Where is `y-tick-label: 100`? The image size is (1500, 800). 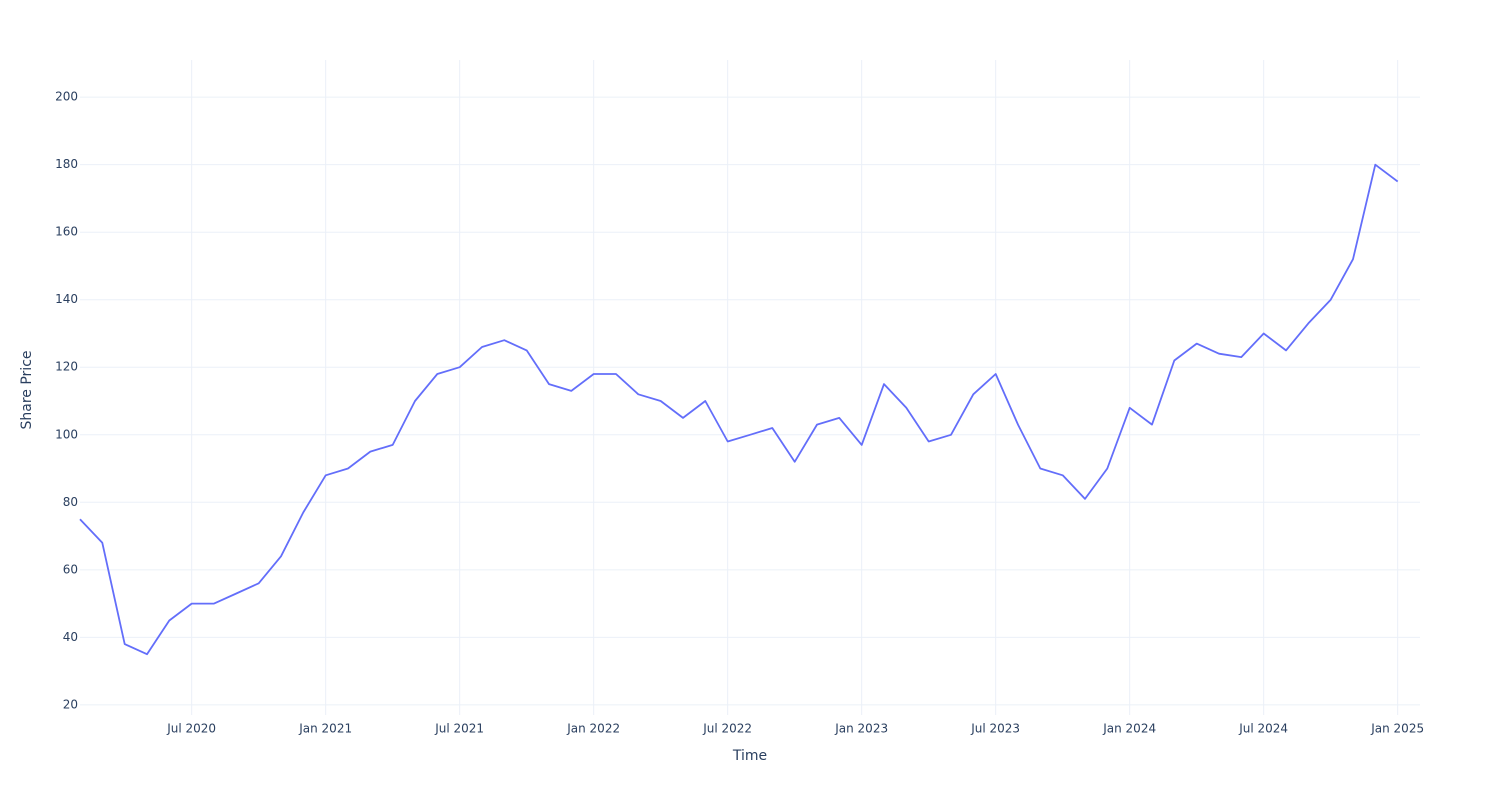
y-tick-label: 100 is located at coordinates (66, 434).